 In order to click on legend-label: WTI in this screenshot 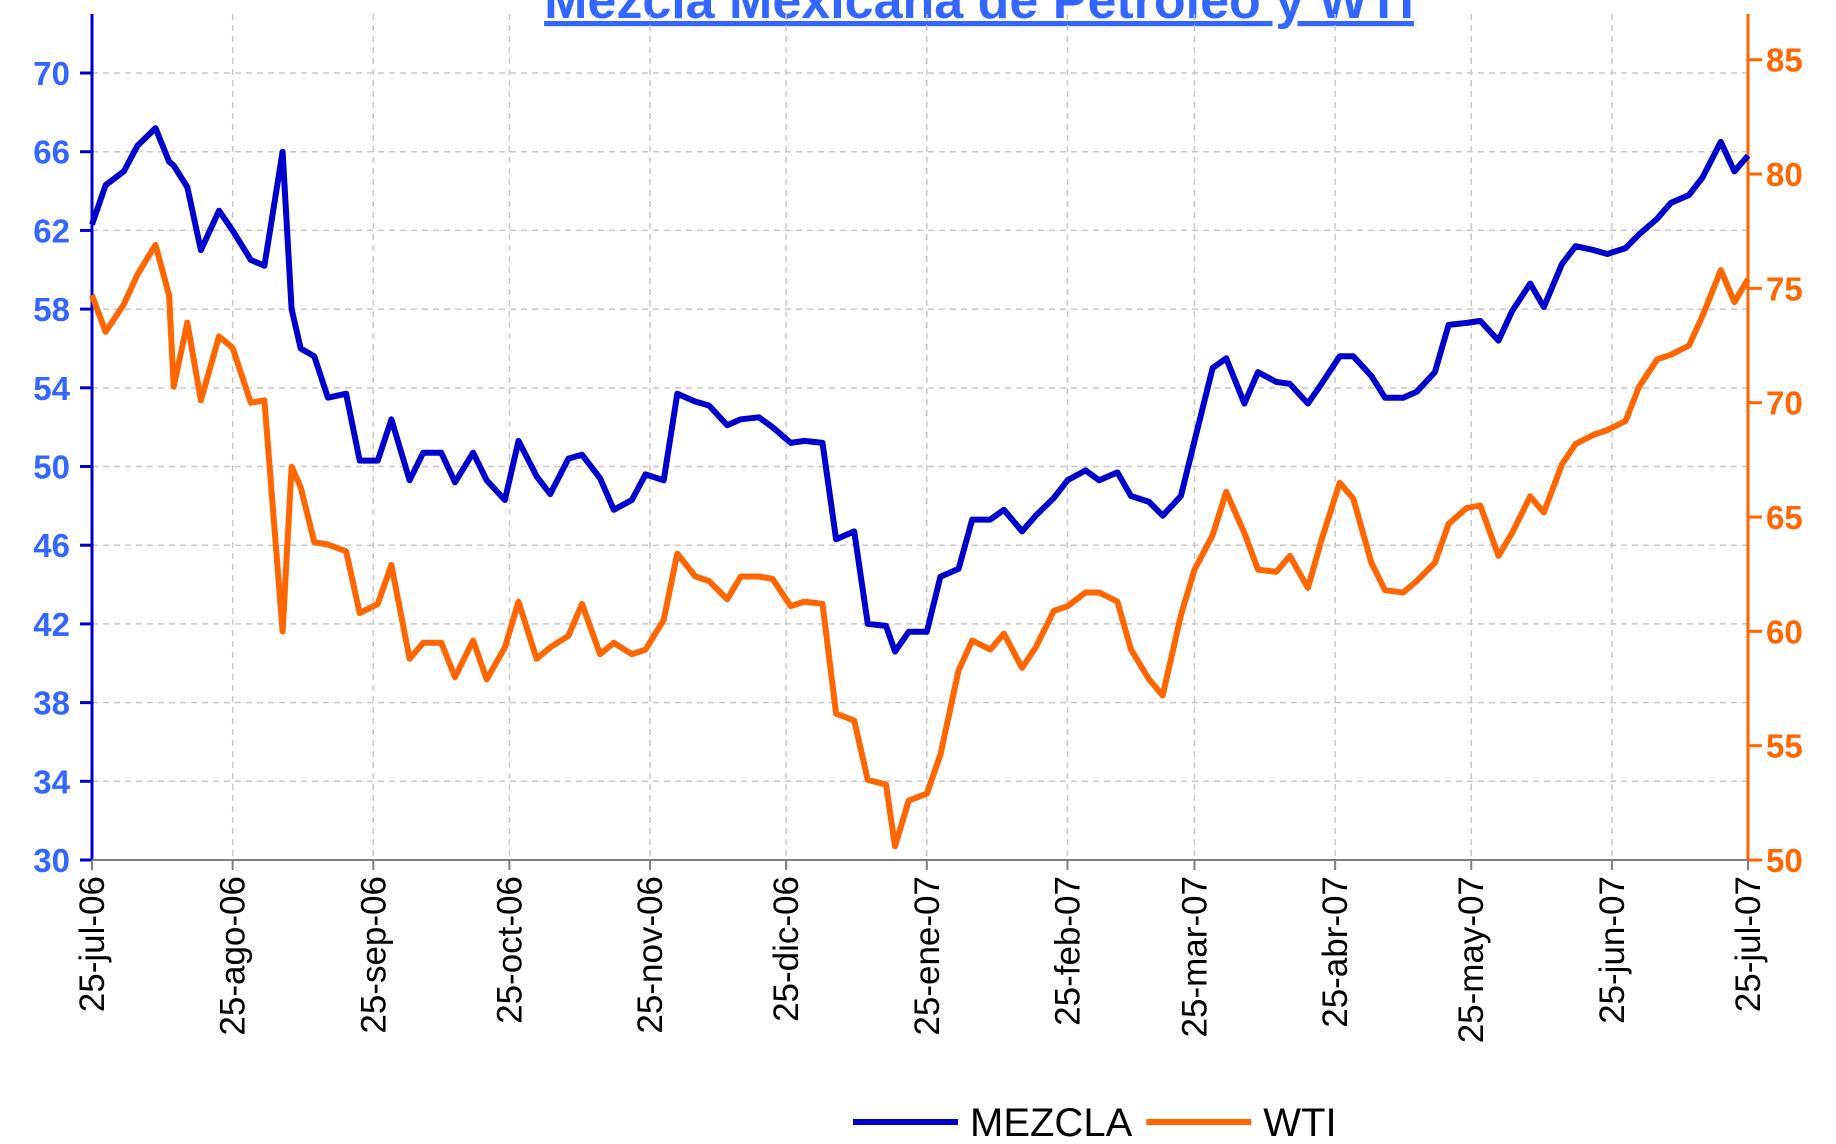, I will do `click(1299, 1122)`.